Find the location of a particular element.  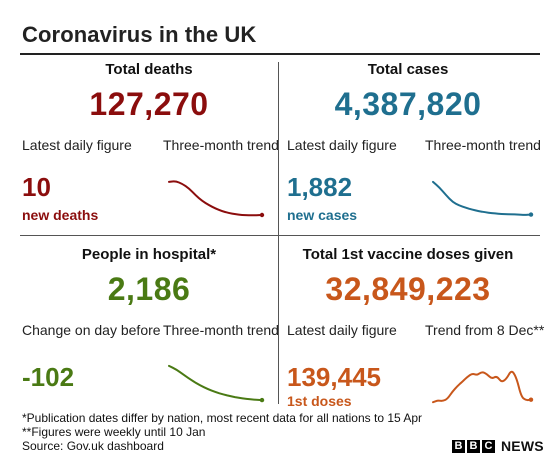

bbc-logo-news: NEWS is located at coordinates (522, 446).